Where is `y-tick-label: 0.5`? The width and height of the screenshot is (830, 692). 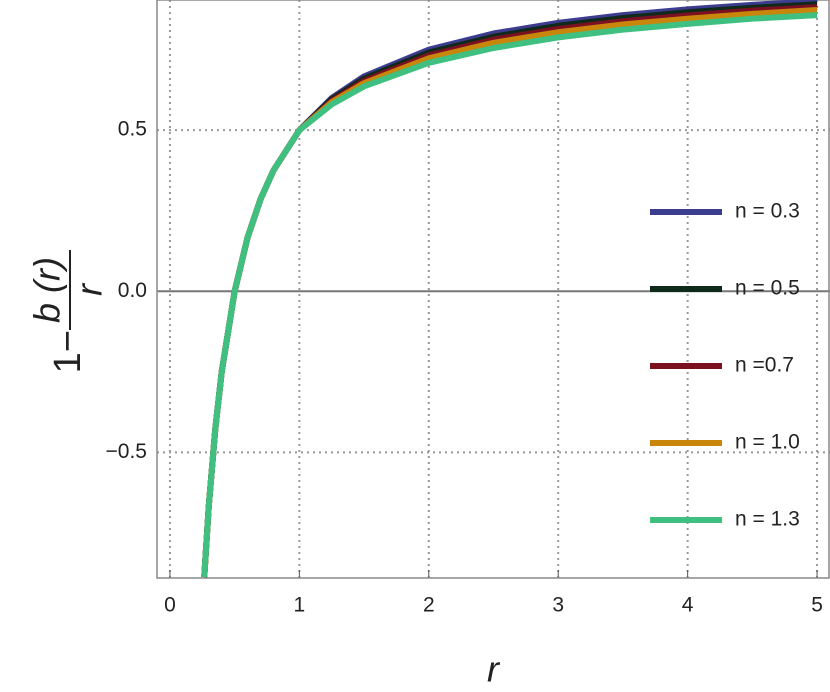 y-tick-label: 0.5 is located at coordinates (132, 129).